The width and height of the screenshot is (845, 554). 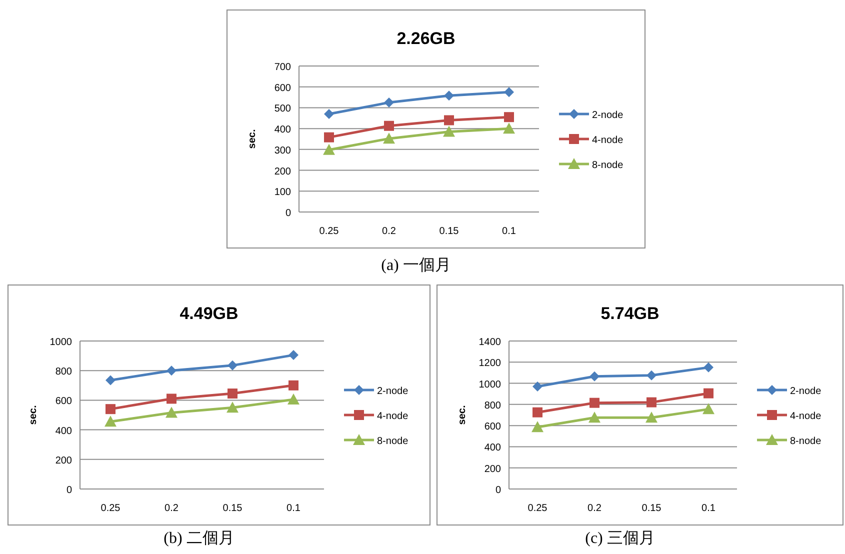 What do you see at coordinates (283, 192) in the screenshot?
I see `y-tick-label: 100` at bounding box center [283, 192].